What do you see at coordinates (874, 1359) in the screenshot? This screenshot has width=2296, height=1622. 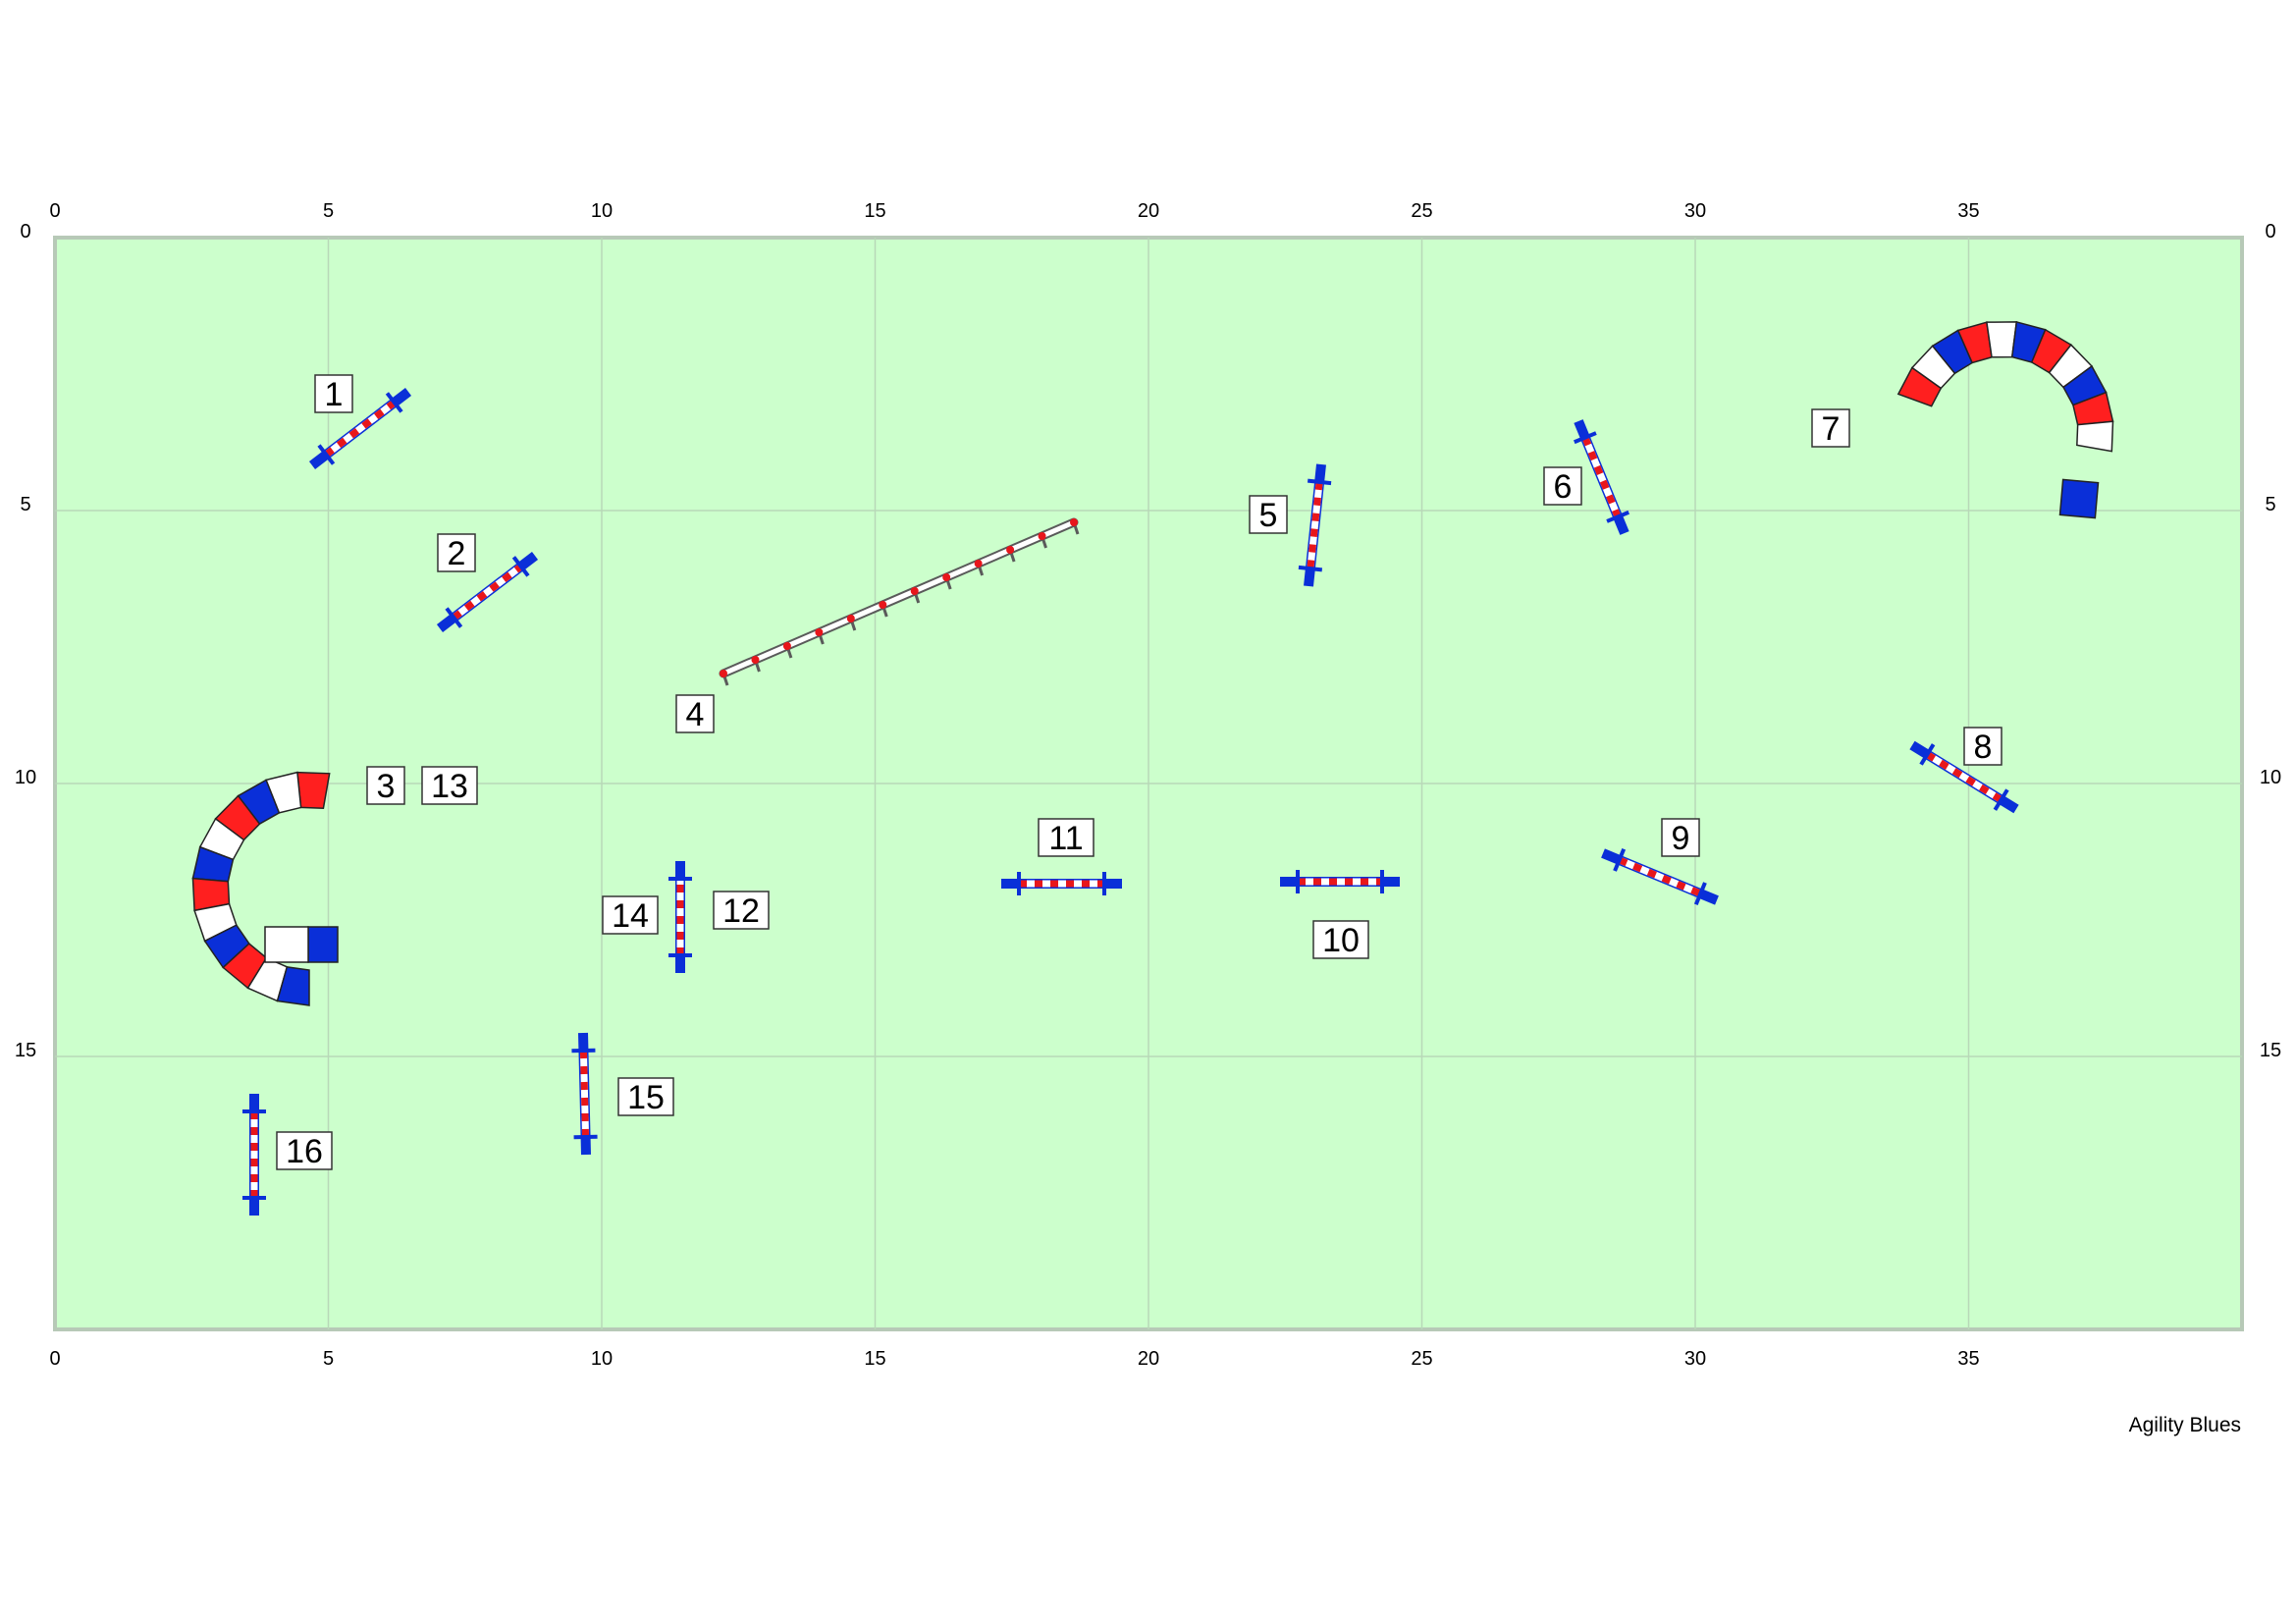 I see `bottom-tick: 15` at bounding box center [874, 1359].